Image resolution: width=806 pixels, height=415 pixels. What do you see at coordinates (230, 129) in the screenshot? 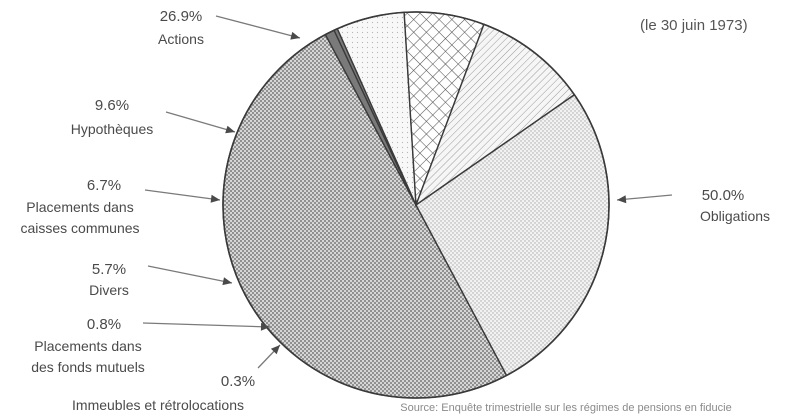
I see `leader-arrow-hypotheques` at bounding box center [230, 129].